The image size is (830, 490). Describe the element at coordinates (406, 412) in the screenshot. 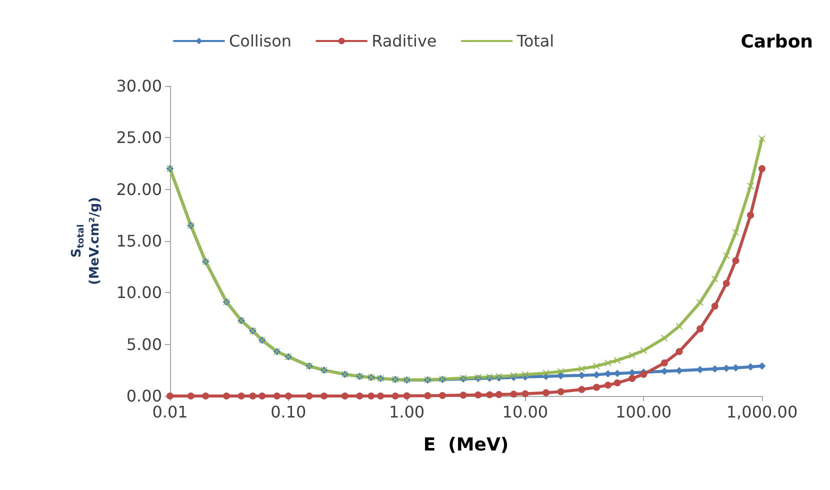

I see `x-tick-label: 1.00` at that location.